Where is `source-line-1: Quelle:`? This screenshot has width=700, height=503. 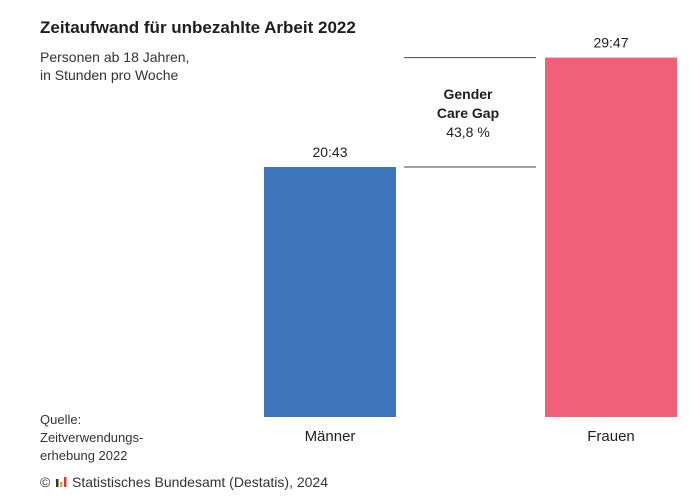 source-line-1: Quelle: is located at coordinates (60, 419).